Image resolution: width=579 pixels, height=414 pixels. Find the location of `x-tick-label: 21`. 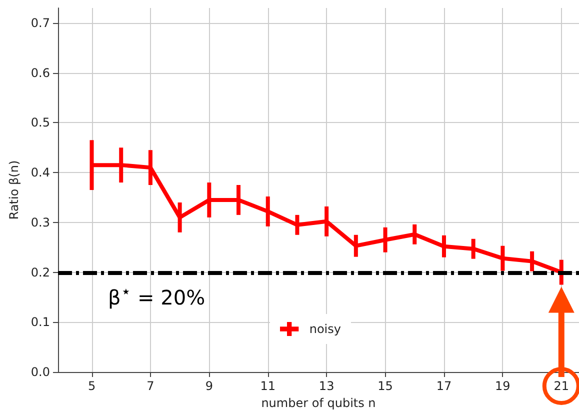

x-tick-label: 21 is located at coordinates (562, 386).